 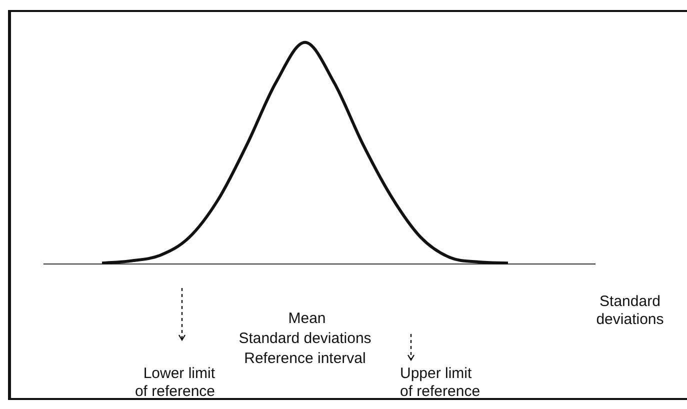 What do you see at coordinates (174, 383) in the screenshot?
I see `text: Lower limit of reference` at bounding box center [174, 383].